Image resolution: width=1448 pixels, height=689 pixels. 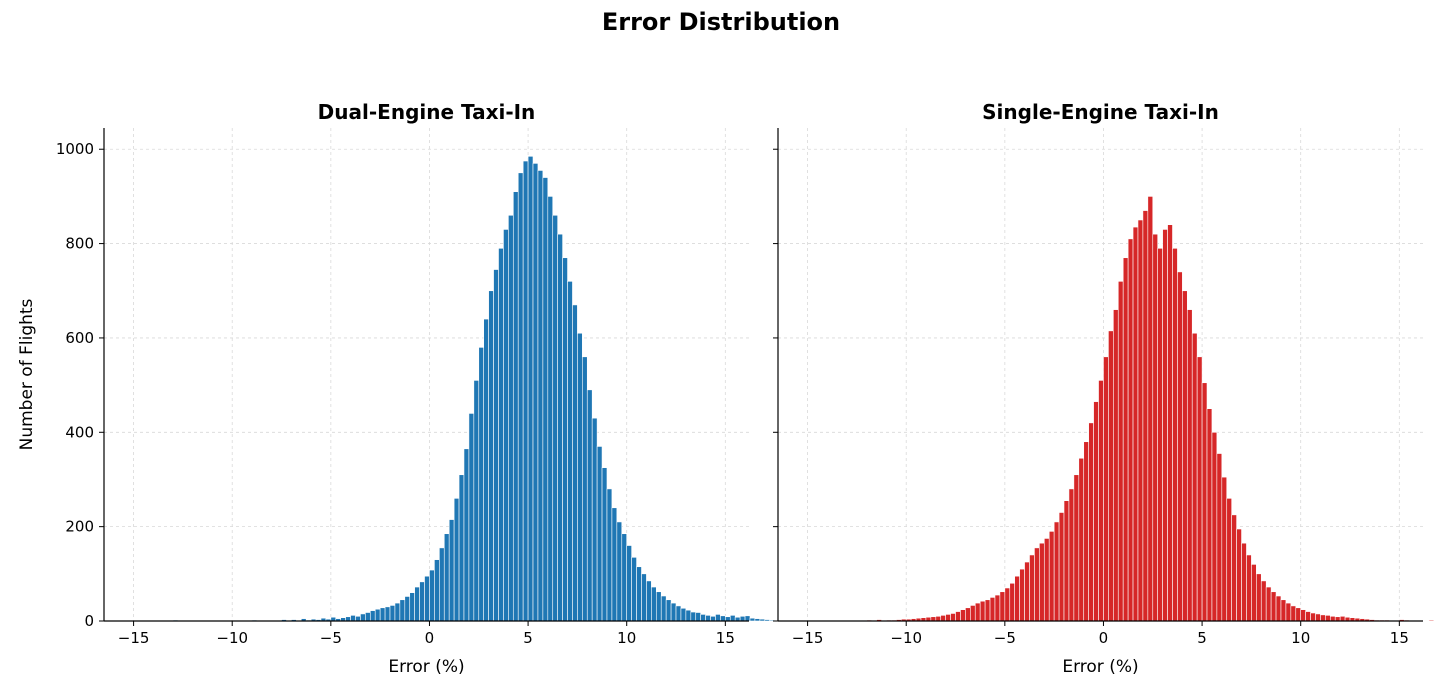 What do you see at coordinates (79, 338) in the screenshot?
I see `y-tick-label: 600` at bounding box center [79, 338].